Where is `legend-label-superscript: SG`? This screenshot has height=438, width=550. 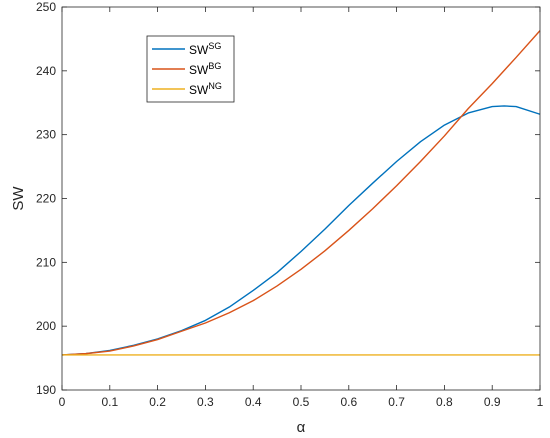 legend-label-superscript: SG is located at coordinates (214, 46).